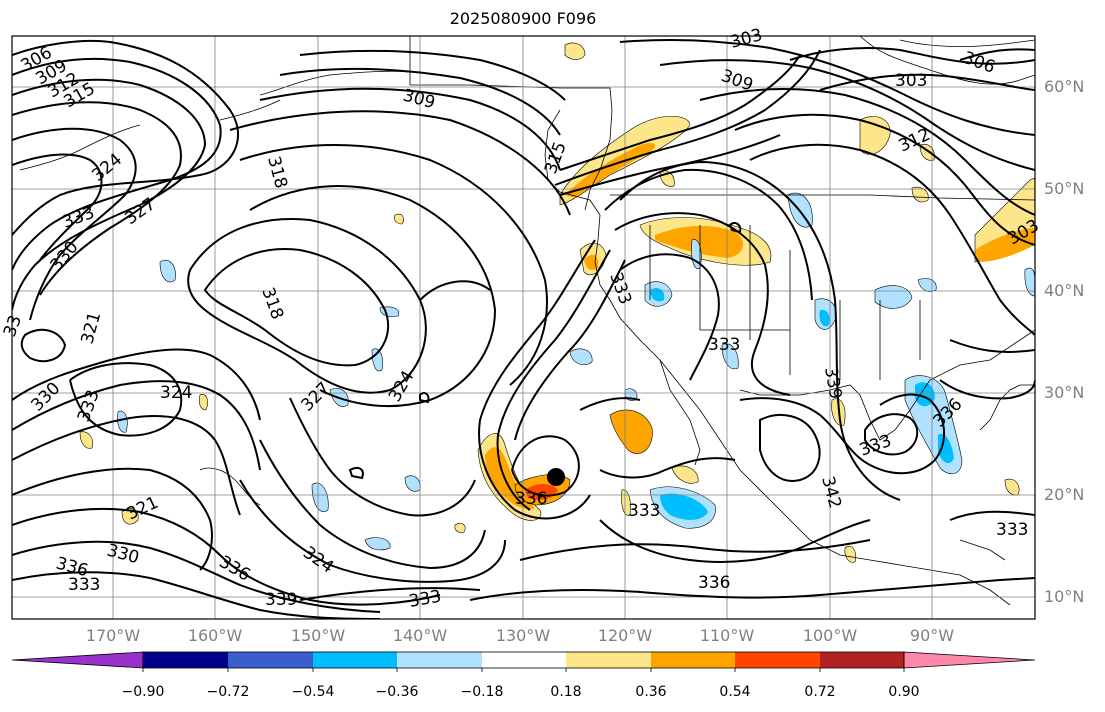  I want to click on longitude-label: 170°W, so click(113, 635).